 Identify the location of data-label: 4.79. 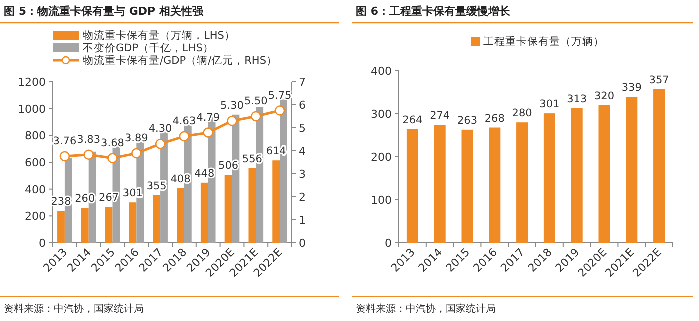
(208, 118).